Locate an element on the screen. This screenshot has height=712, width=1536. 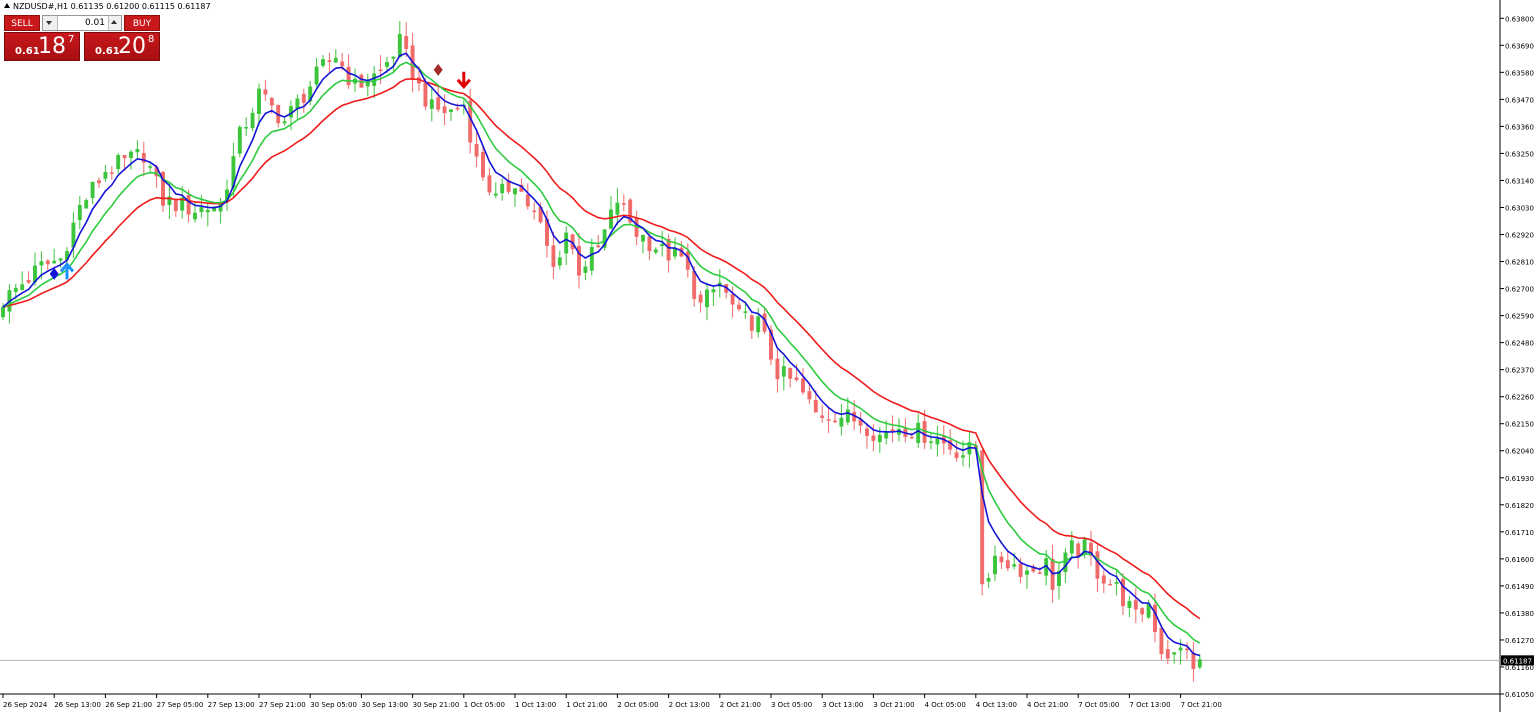
time-tick-label: 1 Oct 05:00 is located at coordinates (484, 705).